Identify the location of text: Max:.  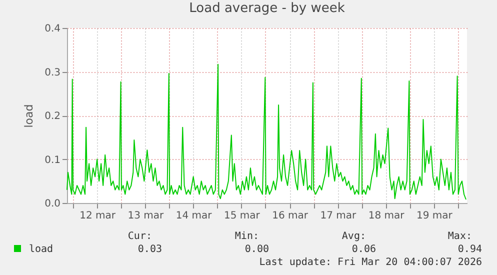
(460, 236).